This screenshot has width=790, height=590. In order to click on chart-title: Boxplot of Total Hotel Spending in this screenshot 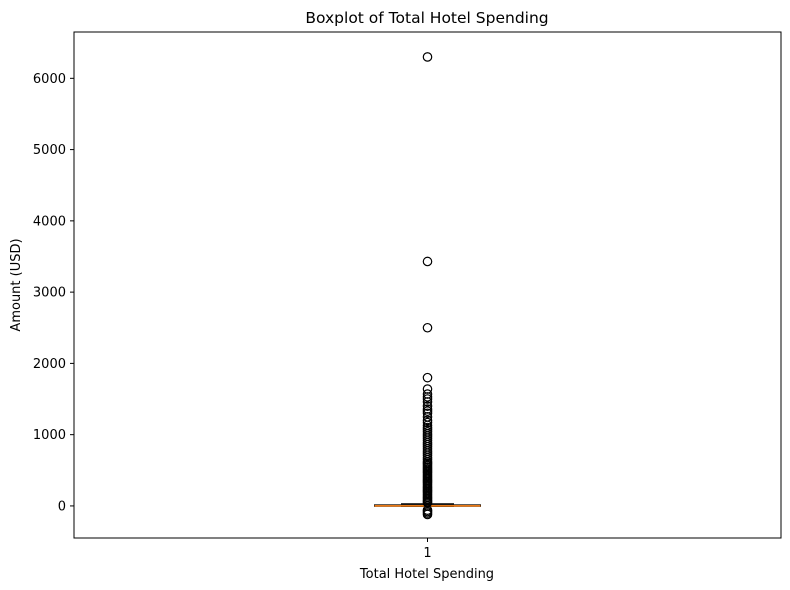, I will do `click(426, 18)`.